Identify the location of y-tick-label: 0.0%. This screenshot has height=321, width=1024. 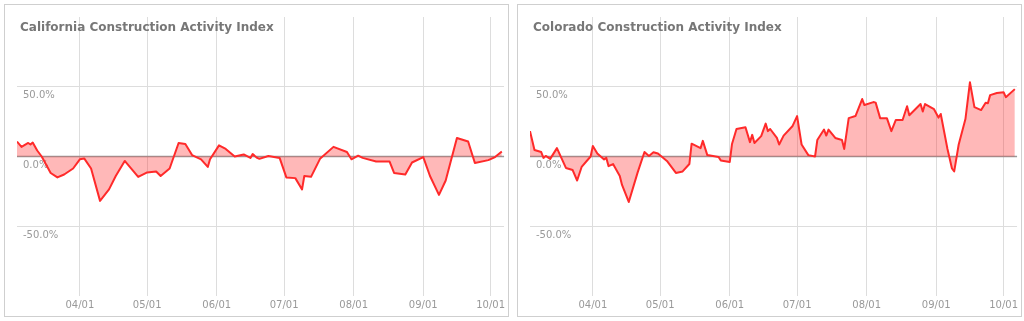
(549, 165).